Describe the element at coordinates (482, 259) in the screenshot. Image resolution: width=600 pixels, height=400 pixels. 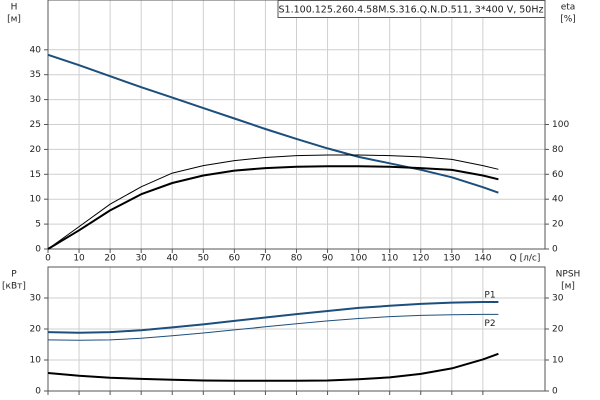
I see `x-tick-label: 140` at that location.